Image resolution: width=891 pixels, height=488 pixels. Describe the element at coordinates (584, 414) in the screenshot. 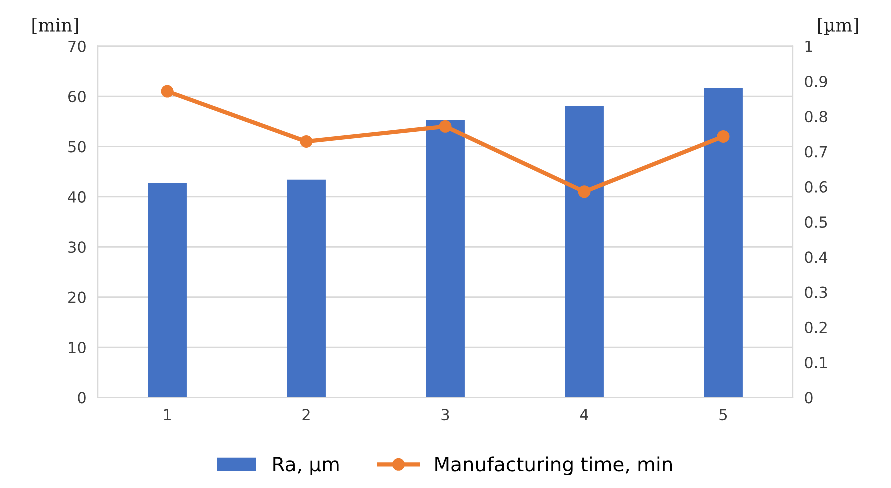

I see `x-tick-label: 4` at that location.